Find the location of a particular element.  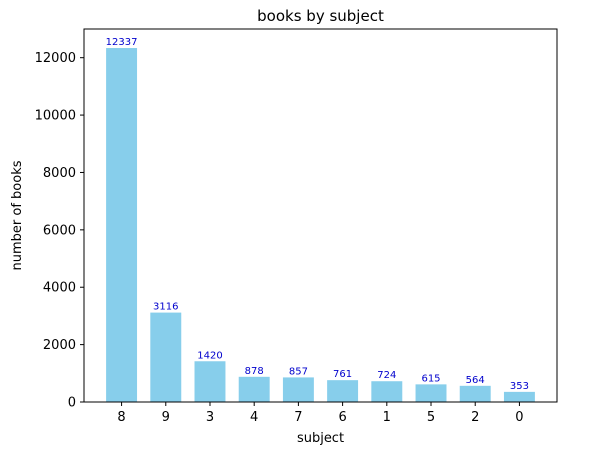

y-tick-label: 4000 is located at coordinates (59, 288).